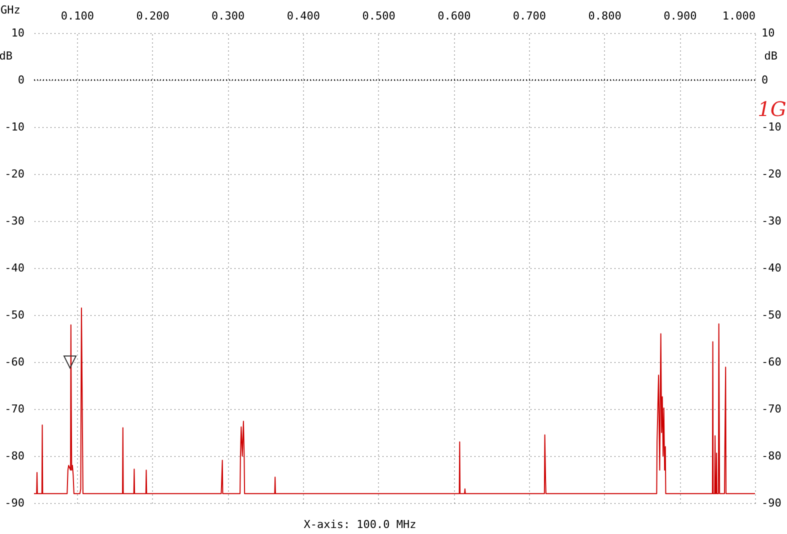 Image resolution: width=787 pixels, height=534 pixels. What do you see at coordinates (21, 80) in the screenshot?
I see `y-tick-label: 0` at bounding box center [21, 80].